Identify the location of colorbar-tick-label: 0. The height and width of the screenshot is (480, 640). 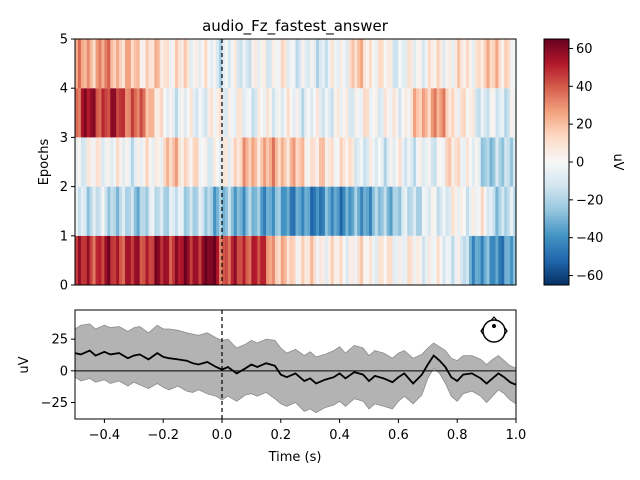
(580, 163).